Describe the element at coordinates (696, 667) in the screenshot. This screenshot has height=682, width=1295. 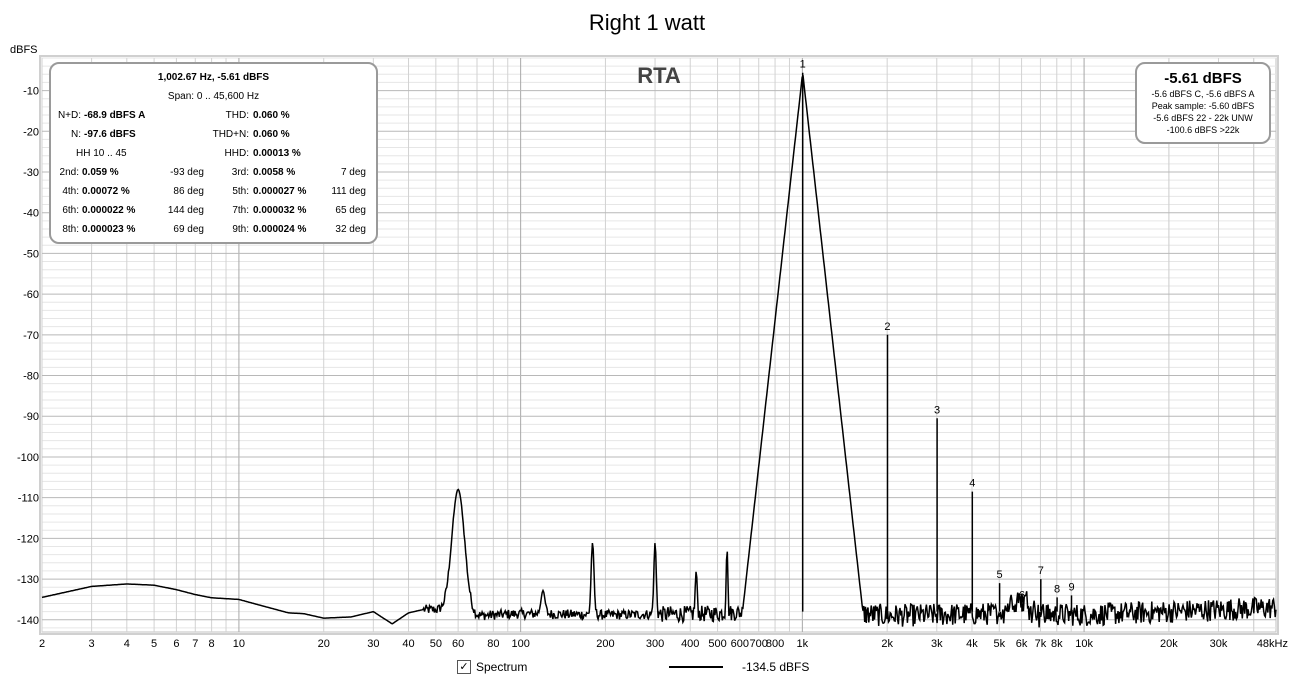
I see `legend-line-swatch` at that location.